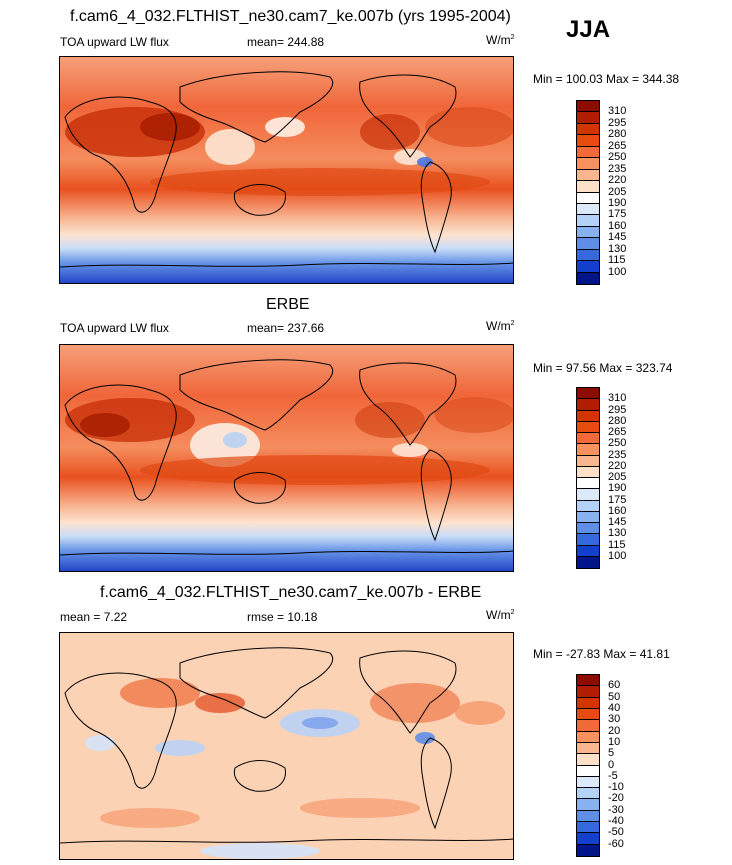  I want to click on colorbar-level-label: -50, so click(616, 832).